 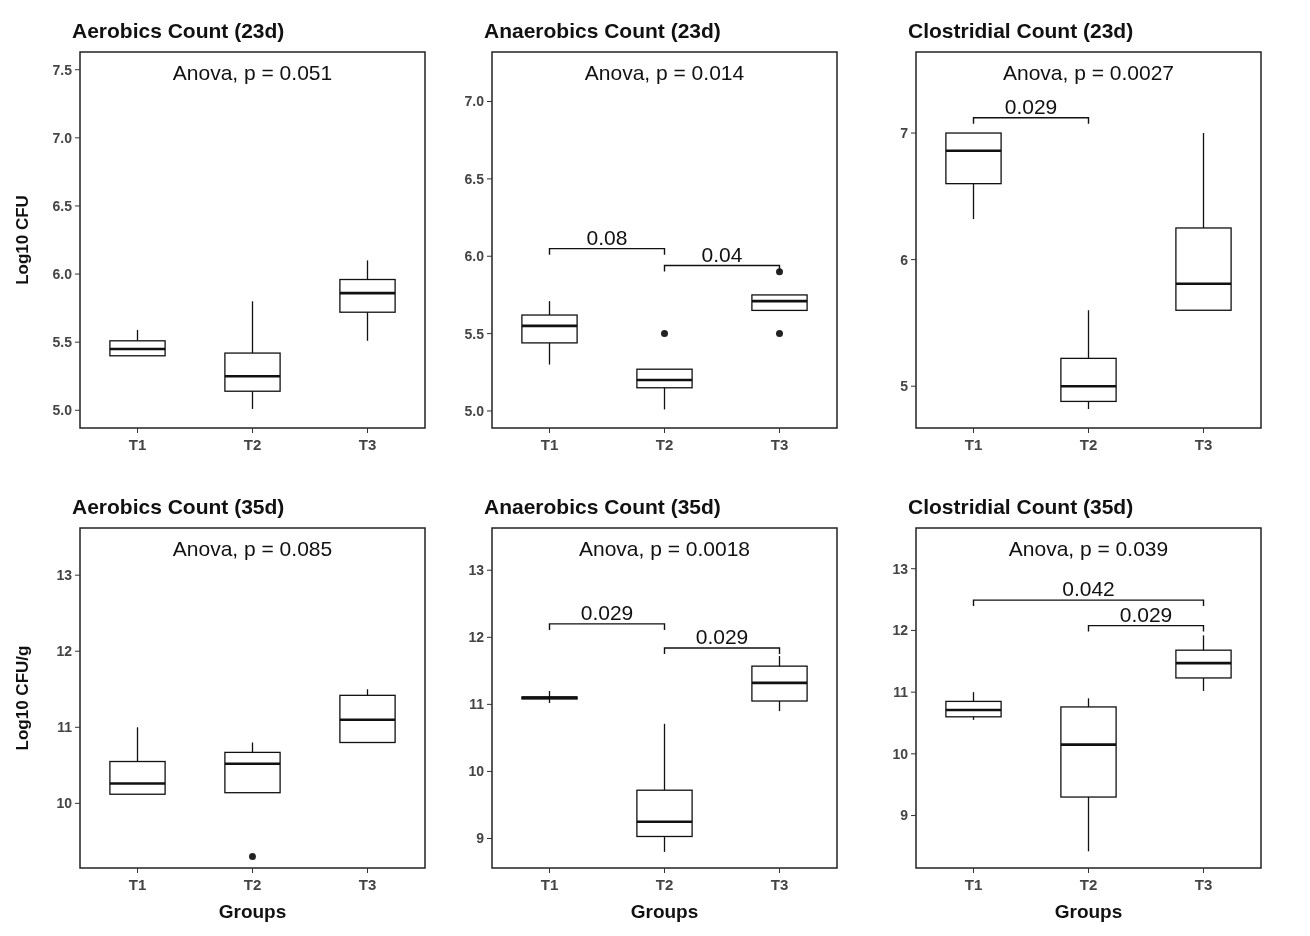 I want to click on annotation: Anova, p = 0.014, so click(x=664, y=72).